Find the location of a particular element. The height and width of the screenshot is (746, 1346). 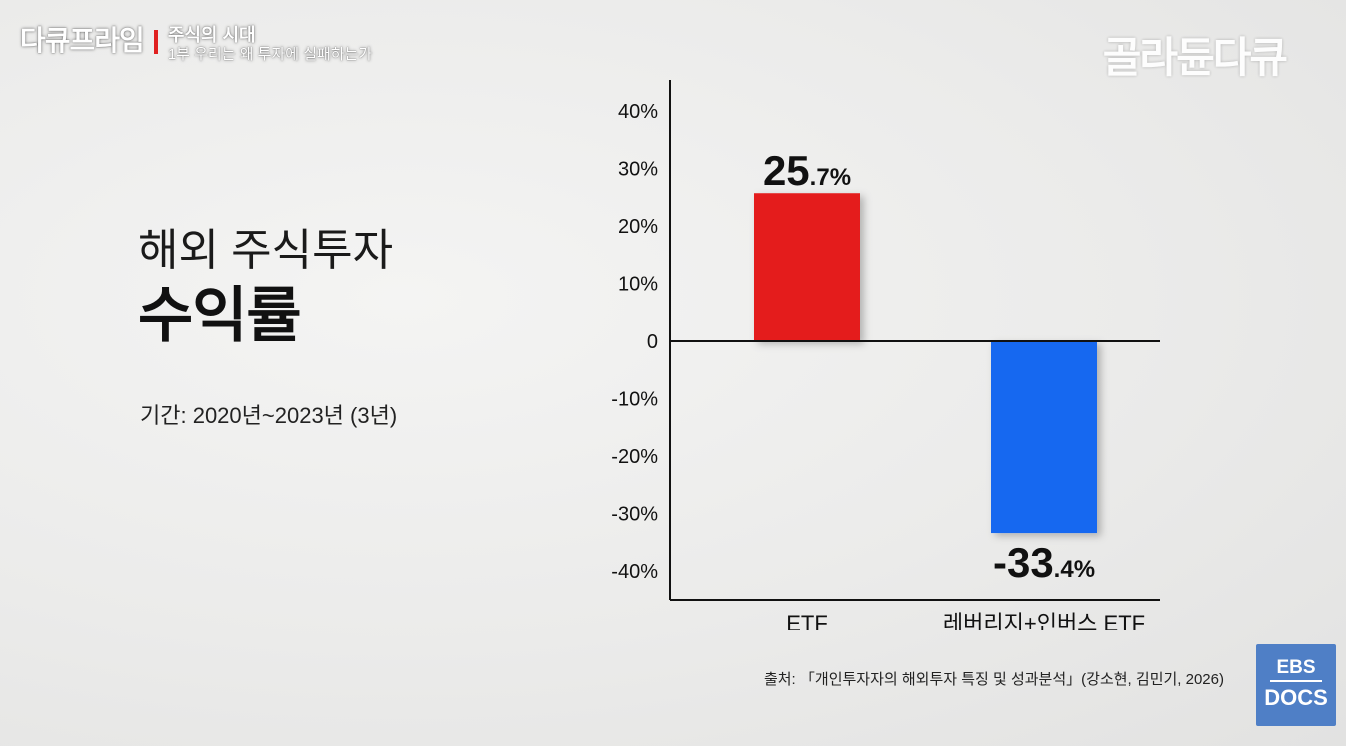

ebs-docs-badge: EBS DOCS is located at coordinates (1296, 685).